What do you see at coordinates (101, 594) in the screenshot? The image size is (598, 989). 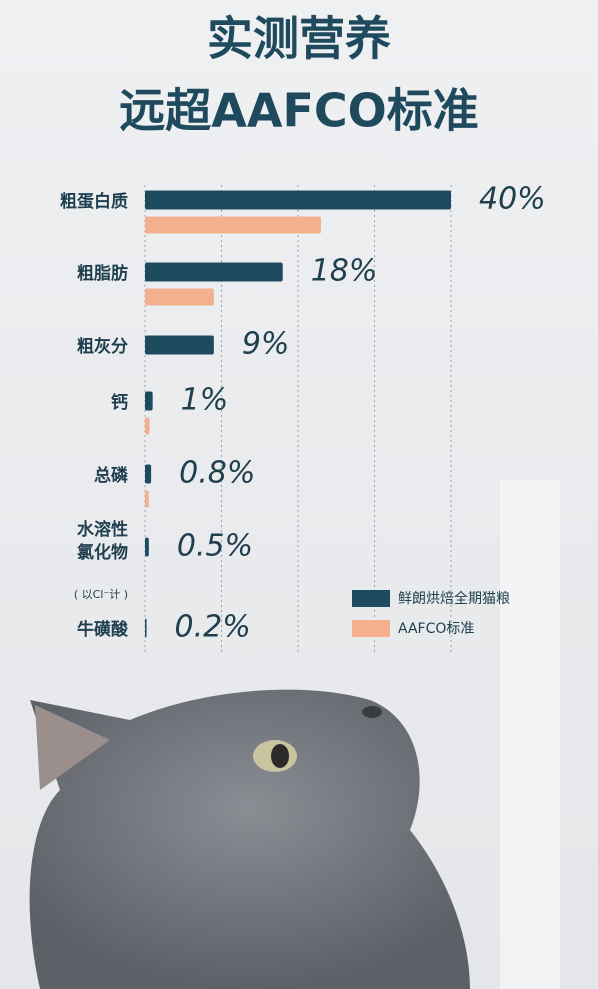 I see `category-note: ( 以Cl⁻计 )` at bounding box center [101, 594].